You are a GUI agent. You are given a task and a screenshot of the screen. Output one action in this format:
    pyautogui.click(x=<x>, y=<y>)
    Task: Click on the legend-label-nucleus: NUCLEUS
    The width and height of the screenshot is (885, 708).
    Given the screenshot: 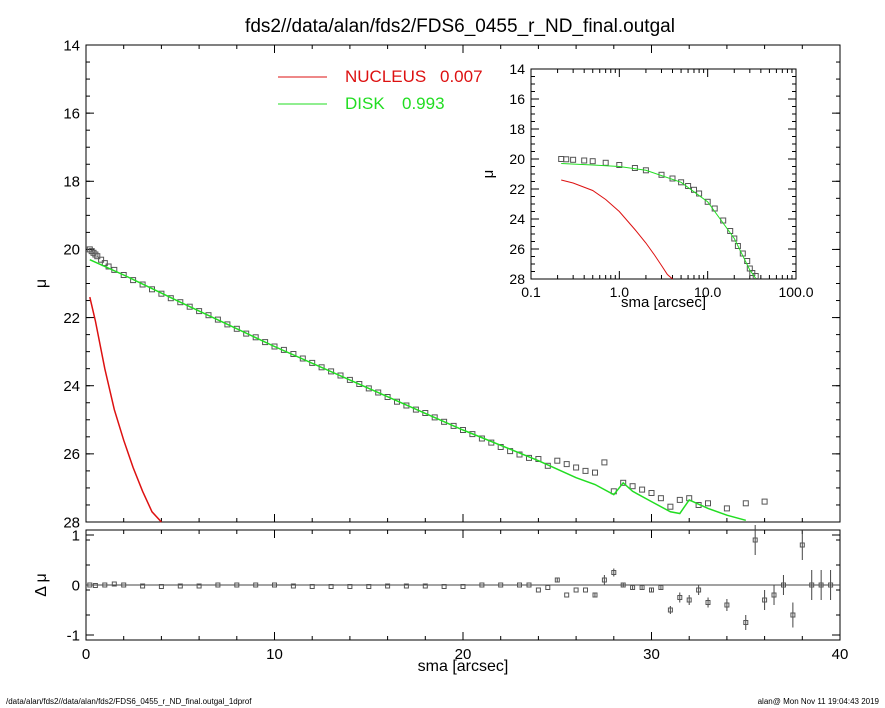 What is the action you would take?
    pyautogui.click(x=385, y=76)
    